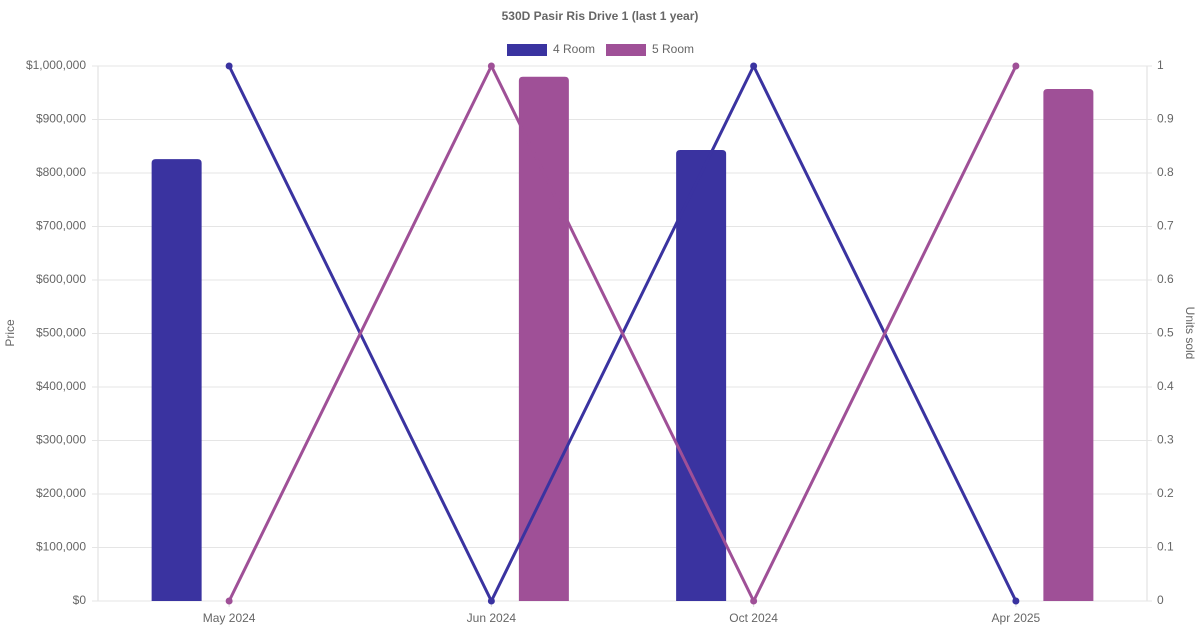 The image size is (1200, 630). I want to click on legend-label: 4 Room, so click(574, 49).